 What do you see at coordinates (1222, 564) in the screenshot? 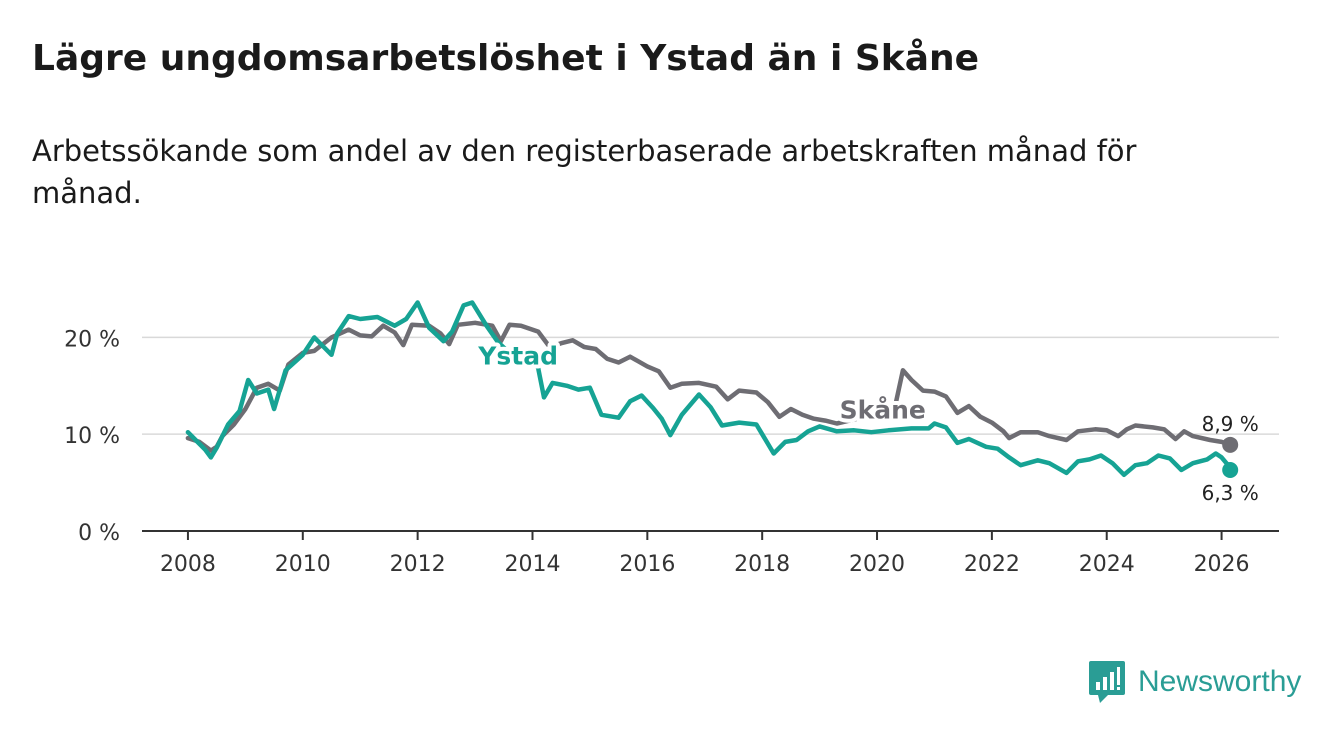
I see `x-tick-label: 2026` at bounding box center [1222, 564].